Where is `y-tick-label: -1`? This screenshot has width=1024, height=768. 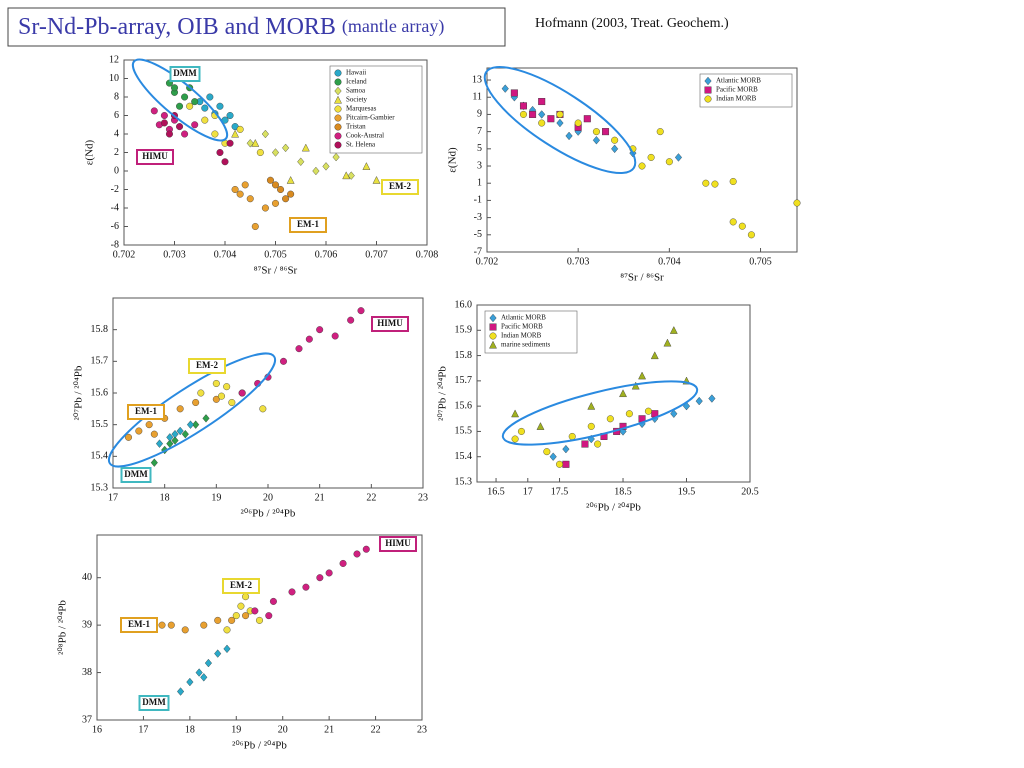 y-tick-label: -1 is located at coordinates (478, 200).